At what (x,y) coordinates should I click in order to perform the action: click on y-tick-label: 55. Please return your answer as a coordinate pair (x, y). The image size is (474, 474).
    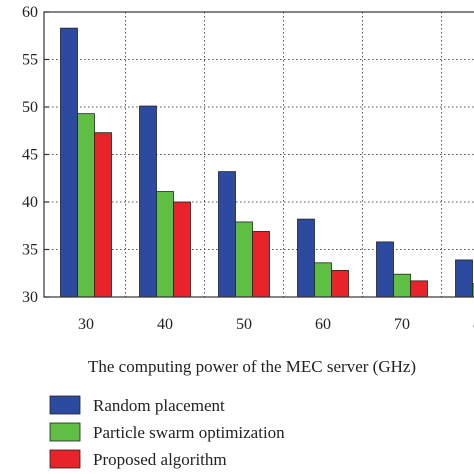
    Looking at the image, I should click on (30, 60).